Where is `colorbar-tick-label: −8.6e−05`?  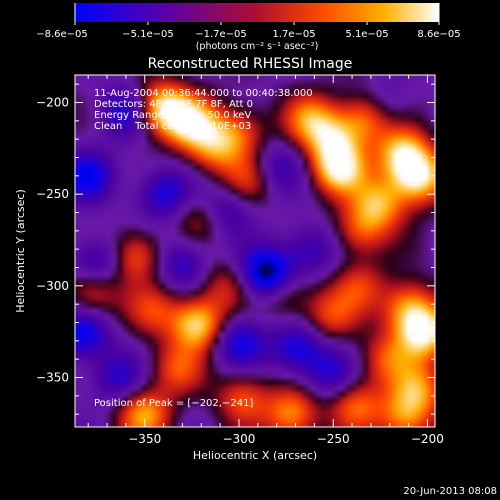
colorbar-tick-label: −8.6e−05 is located at coordinates (62, 34).